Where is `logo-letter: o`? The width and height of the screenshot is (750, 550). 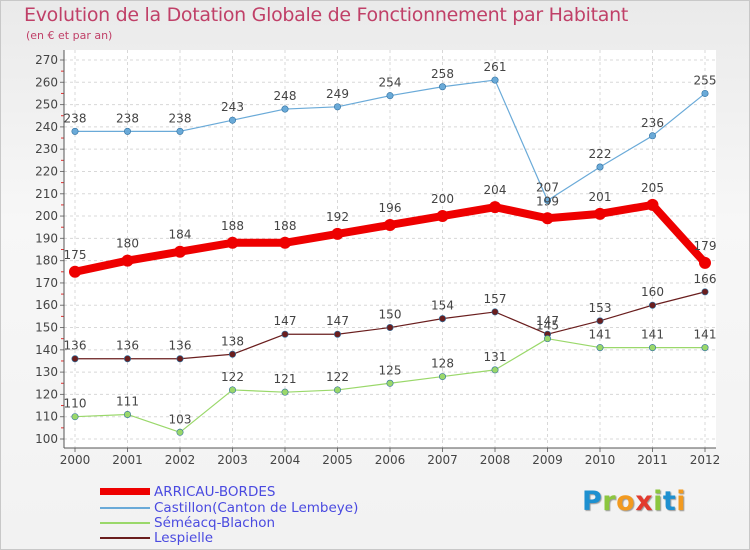 logo-letter: o is located at coordinates (626, 501).